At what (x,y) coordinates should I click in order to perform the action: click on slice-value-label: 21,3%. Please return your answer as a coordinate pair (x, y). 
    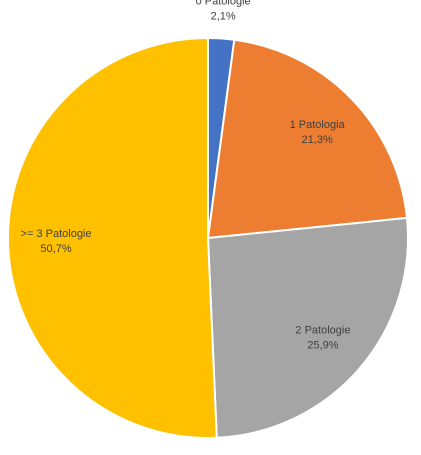
    Looking at the image, I should click on (317, 140).